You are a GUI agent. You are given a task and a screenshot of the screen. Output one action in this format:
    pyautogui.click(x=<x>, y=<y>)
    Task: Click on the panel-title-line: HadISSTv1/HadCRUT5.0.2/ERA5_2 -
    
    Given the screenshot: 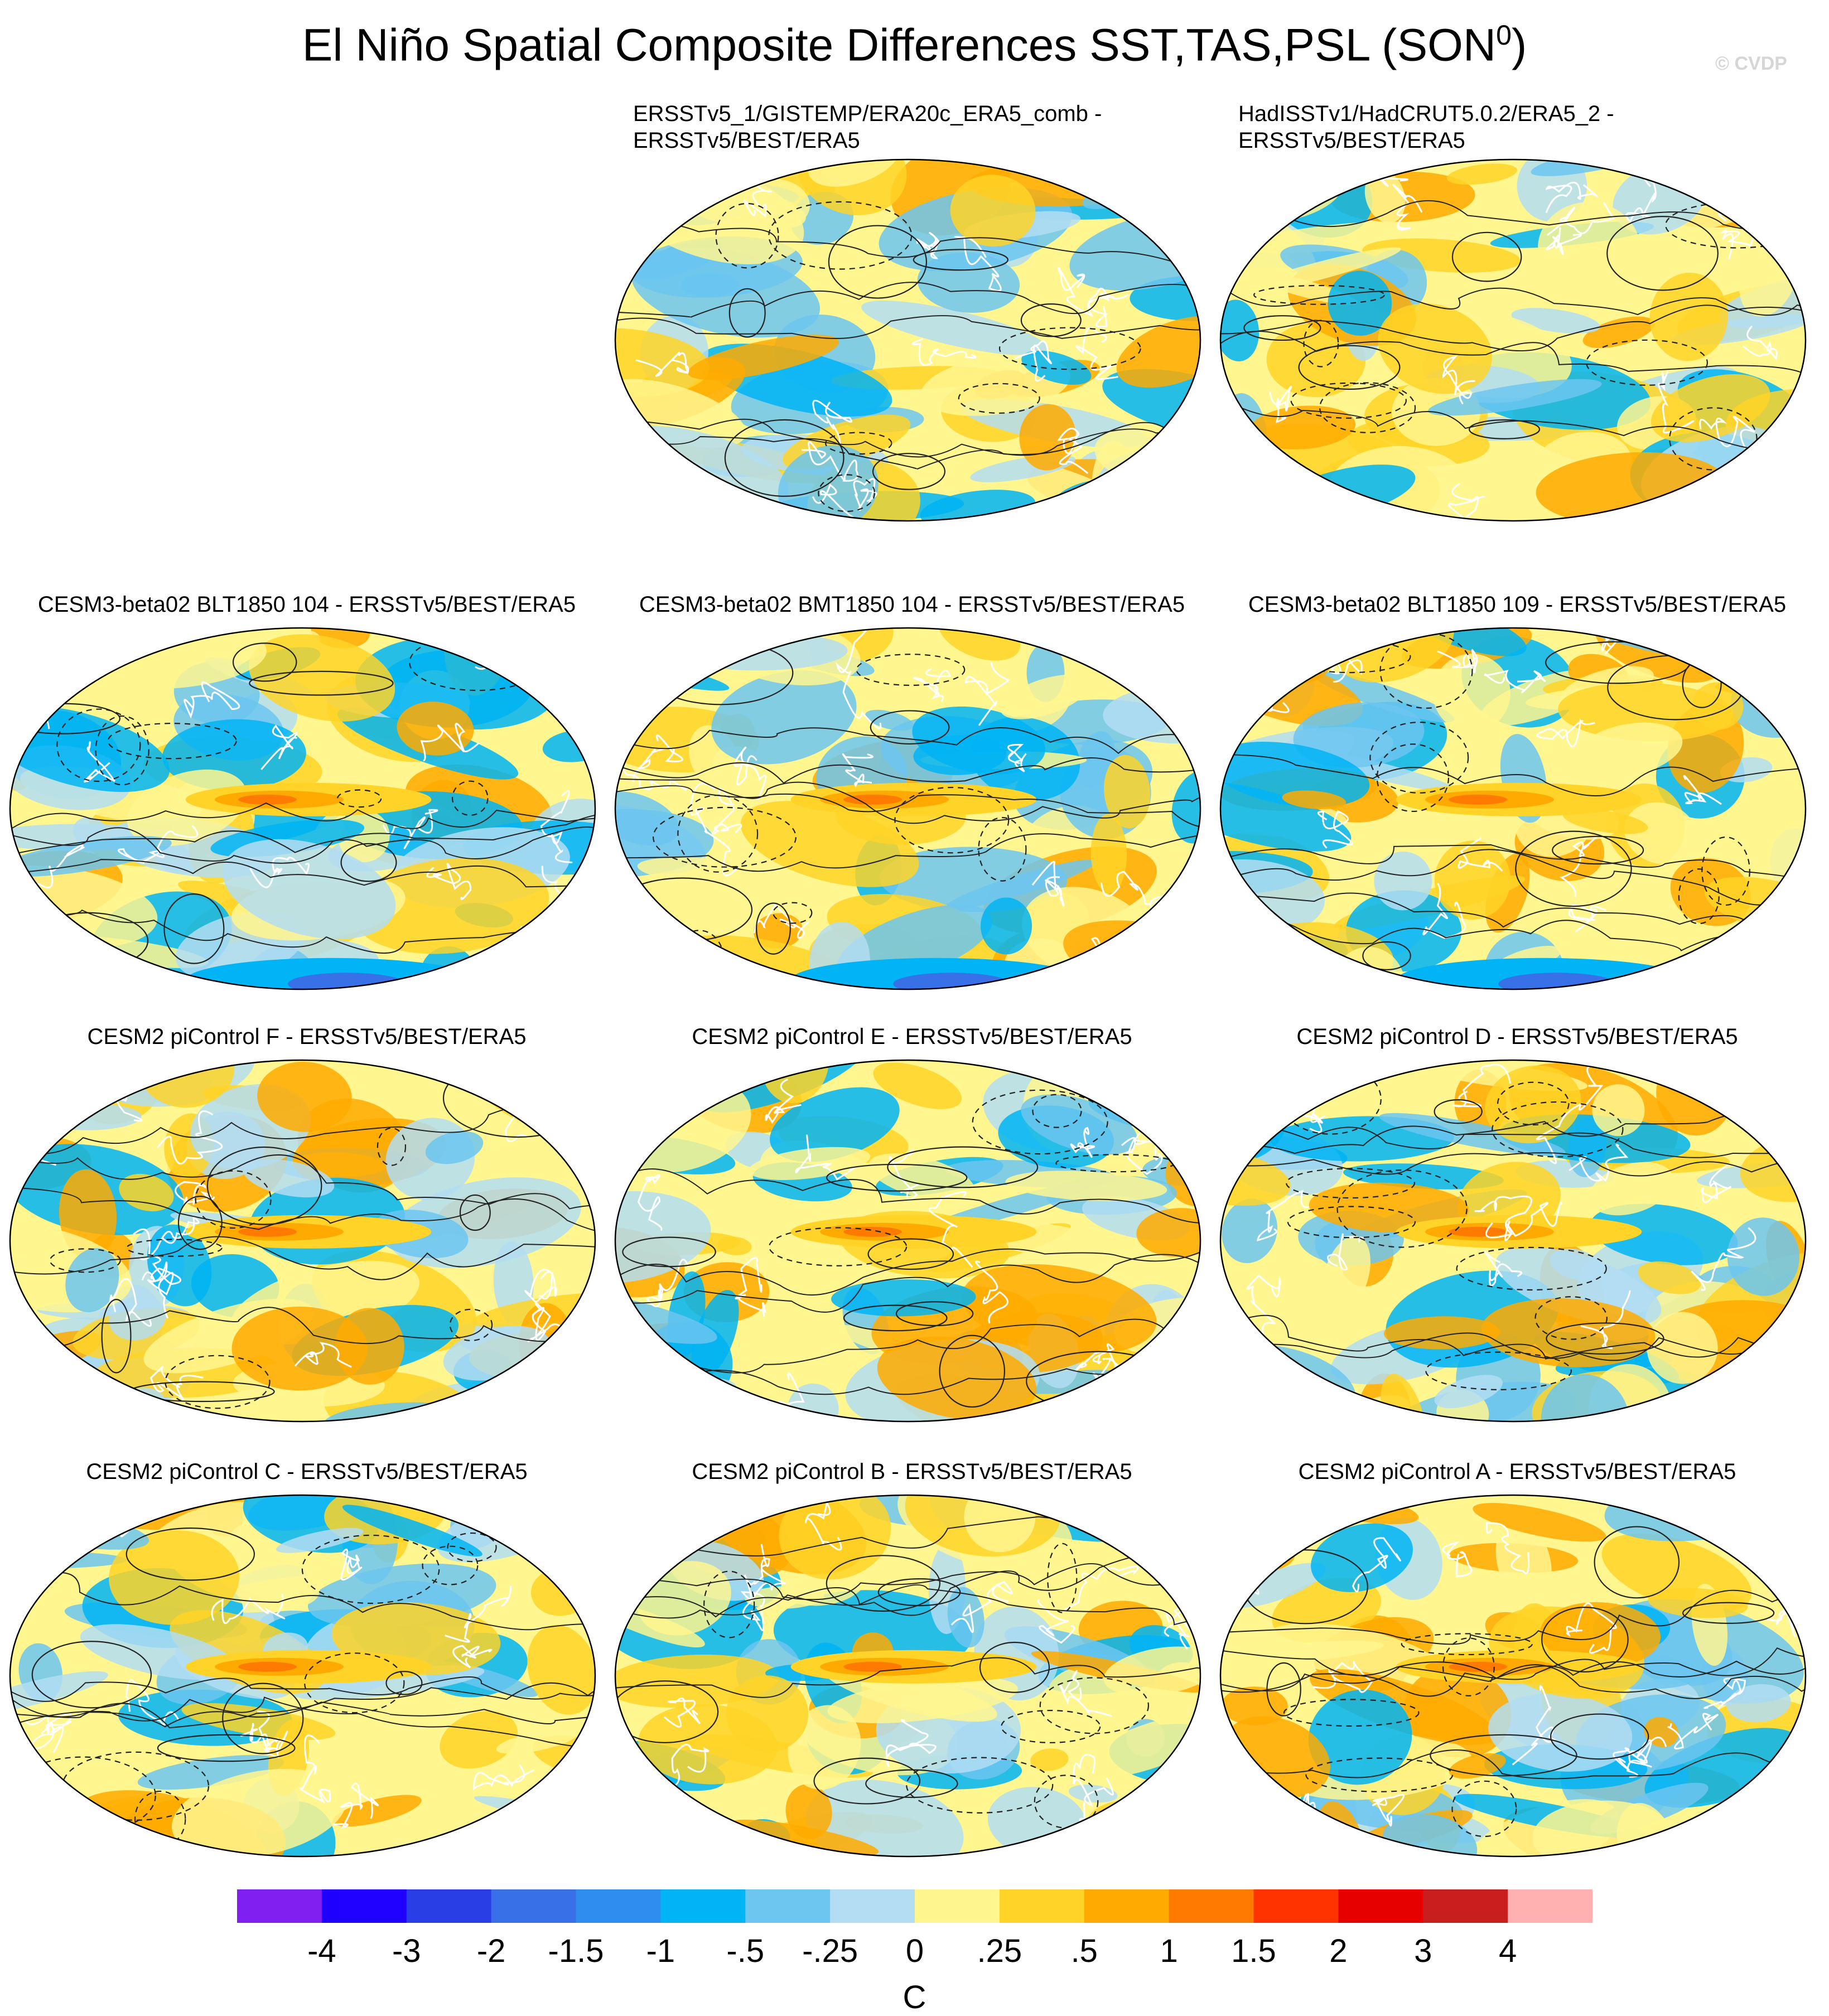 What is the action you would take?
    pyautogui.click(x=1426, y=113)
    